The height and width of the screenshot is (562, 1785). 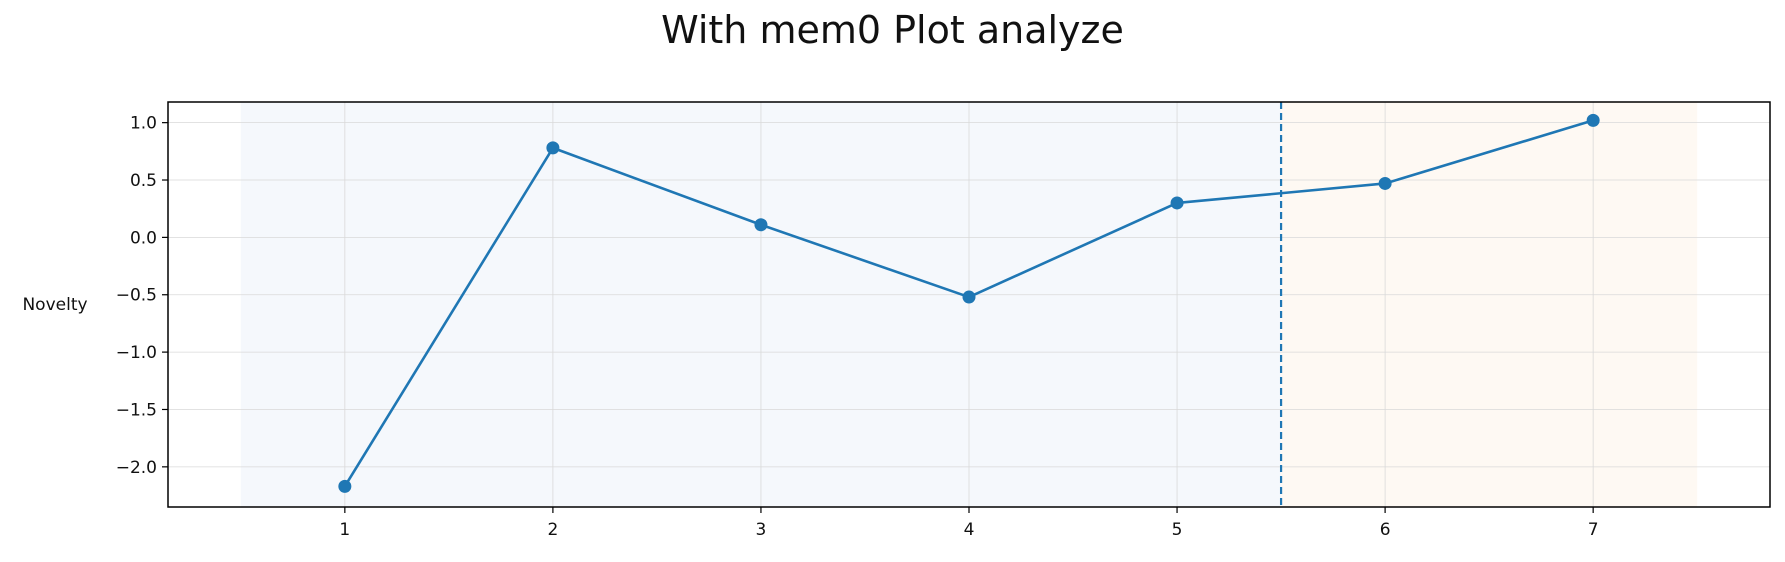 I want to click on chart-title: With mem0 Plot analyze, so click(x=892, y=30).